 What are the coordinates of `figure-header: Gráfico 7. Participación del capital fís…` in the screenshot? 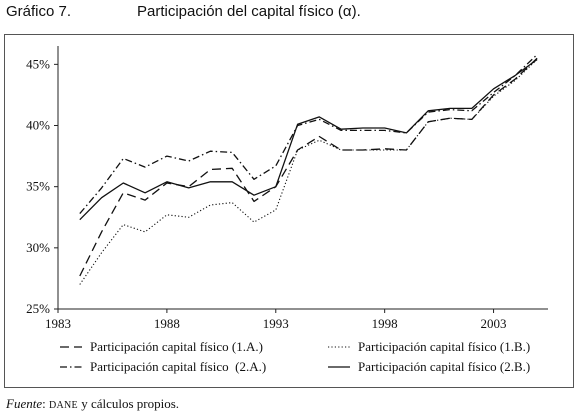 It's located at (291, 14).